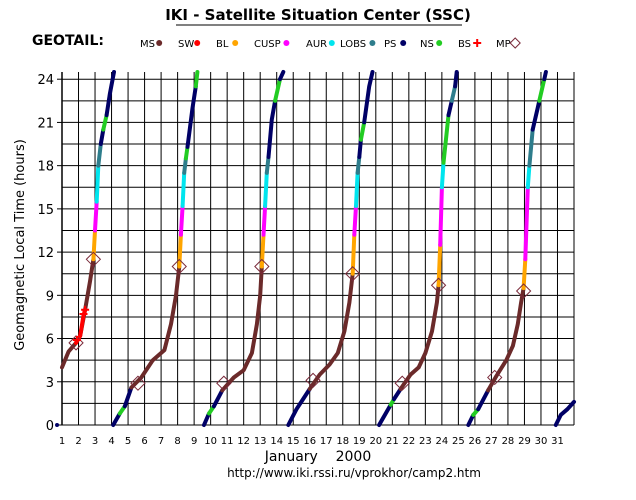  I want to click on legend: MS SW BL CUSP AUR LOBS PS NS BS MP, so click(330, 43).